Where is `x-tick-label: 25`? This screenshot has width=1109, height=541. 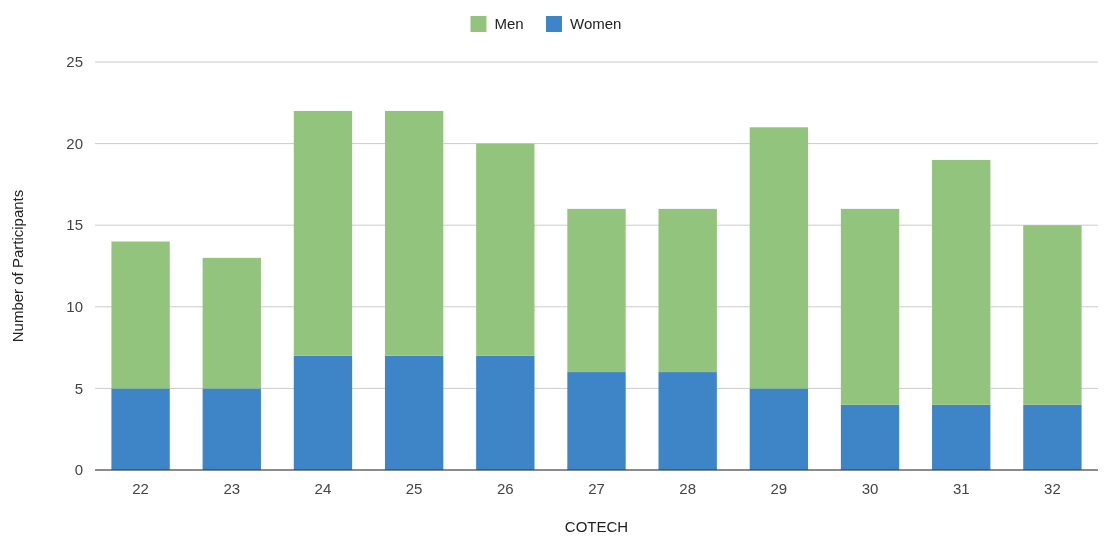
x-tick-label: 25 is located at coordinates (414, 488).